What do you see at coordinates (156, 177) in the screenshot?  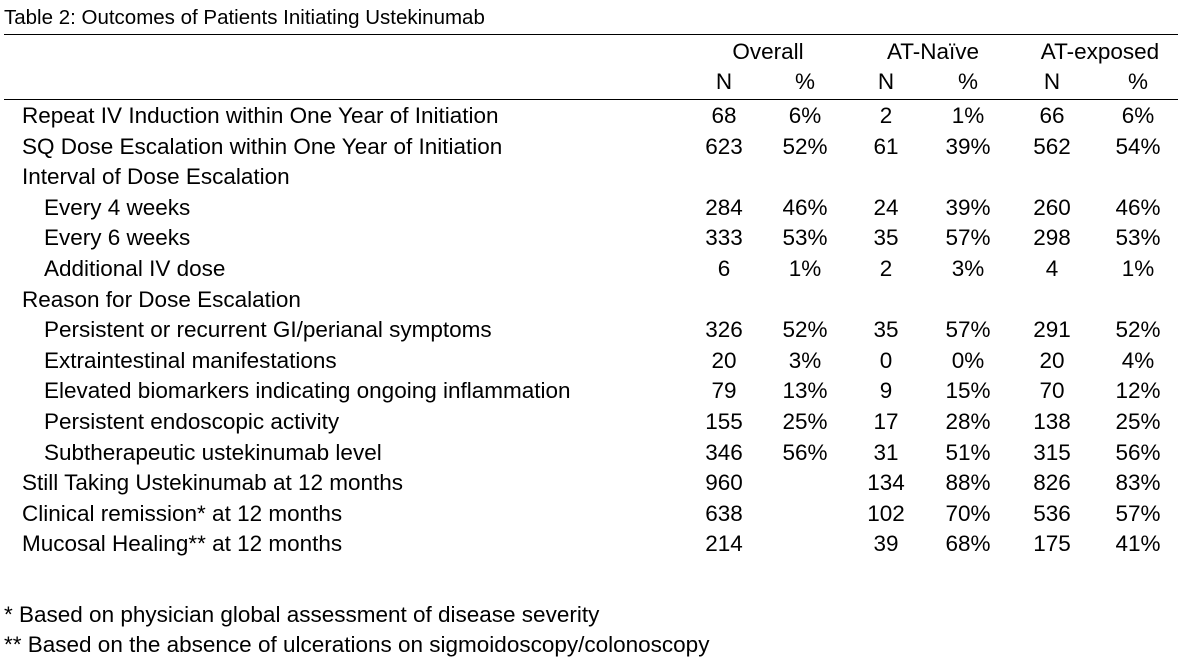 I see `row-label: Interval of Dose Escalation` at bounding box center [156, 177].